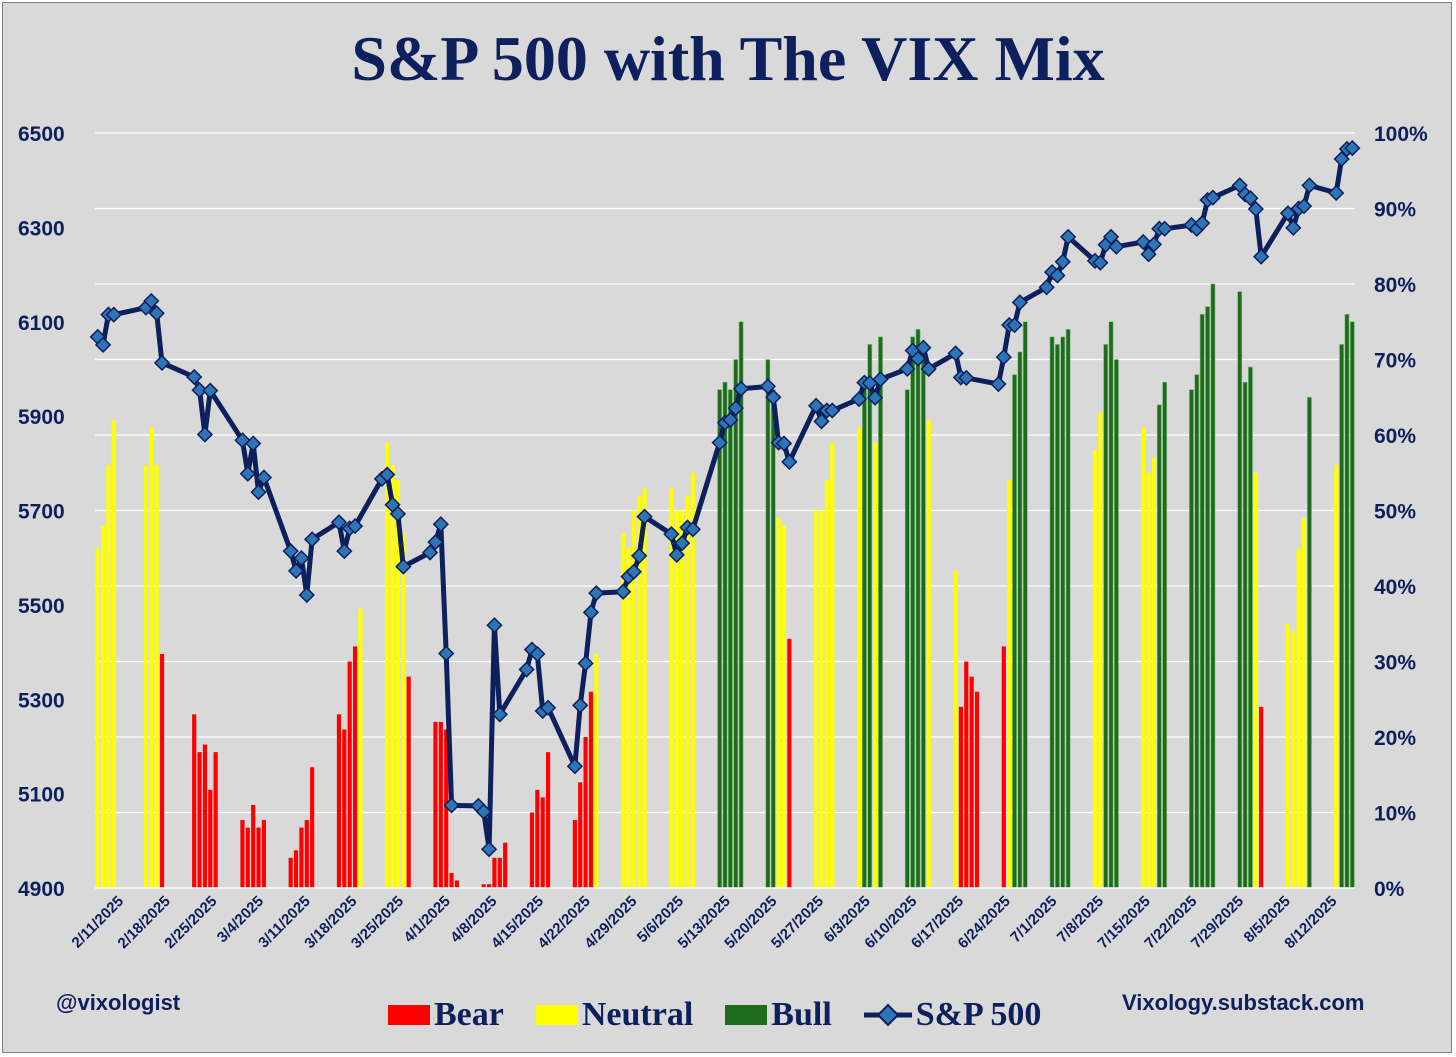 Image resolution: width=1456 pixels, height=1057 pixels. Describe the element at coordinates (41, 417) in the screenshot. I see `left-tick-label: 5900` at that location.